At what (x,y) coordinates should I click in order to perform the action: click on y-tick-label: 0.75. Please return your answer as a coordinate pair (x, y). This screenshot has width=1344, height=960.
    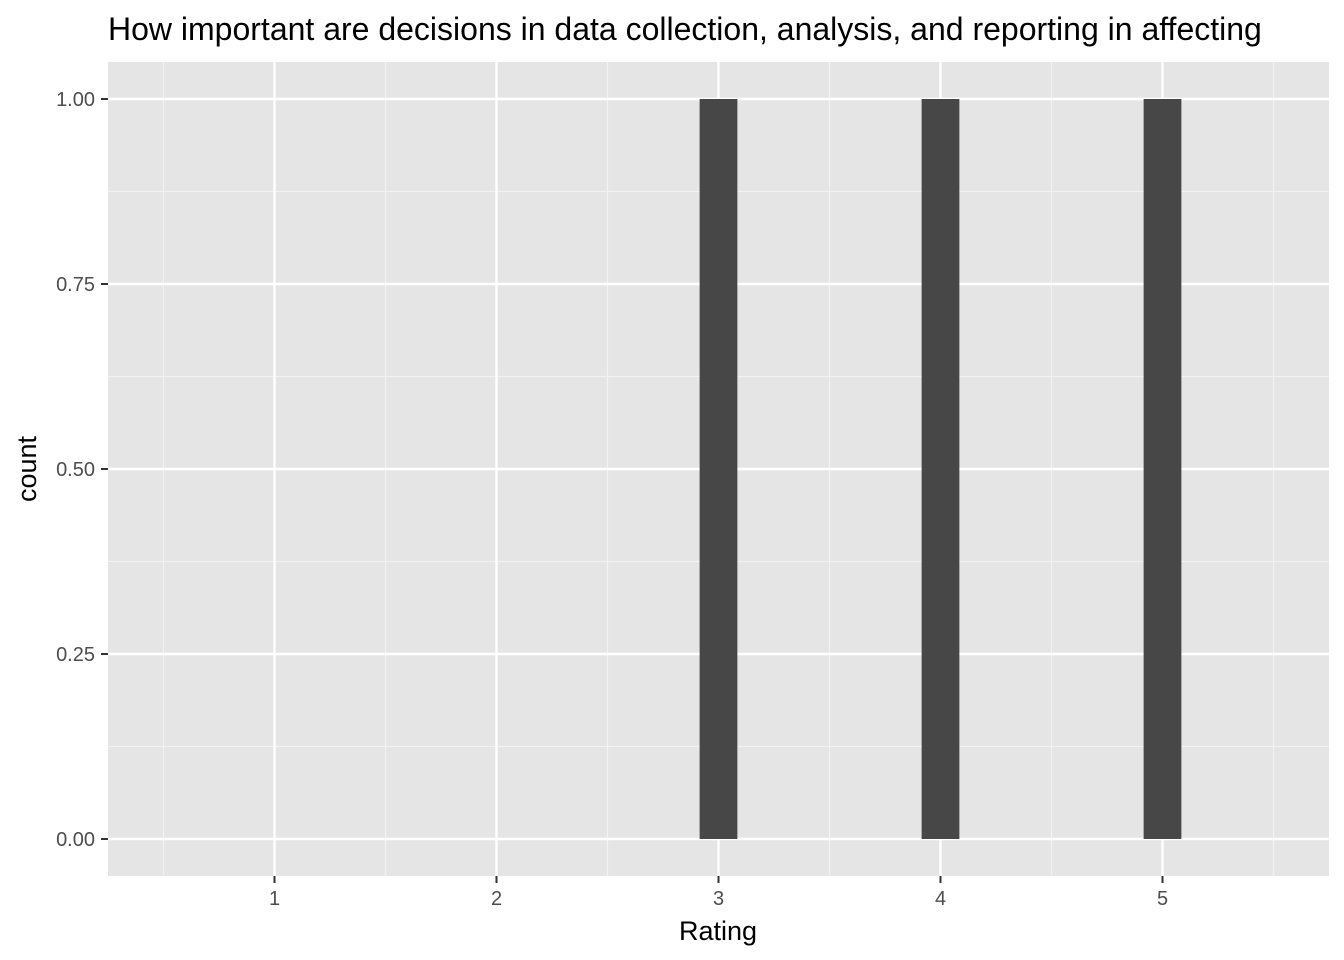
    Looking at the image, I should click on (75, 285).